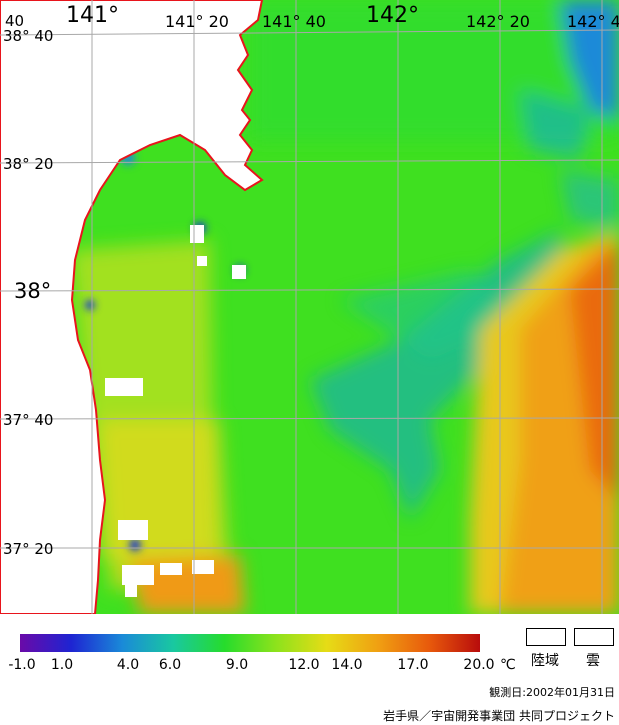 The height and width of the screenshot is (725, 619). What do you see at coordinates (546, 637) in the screenshot?
I see `land-legend-swatch` at bounding box center [546, 637].